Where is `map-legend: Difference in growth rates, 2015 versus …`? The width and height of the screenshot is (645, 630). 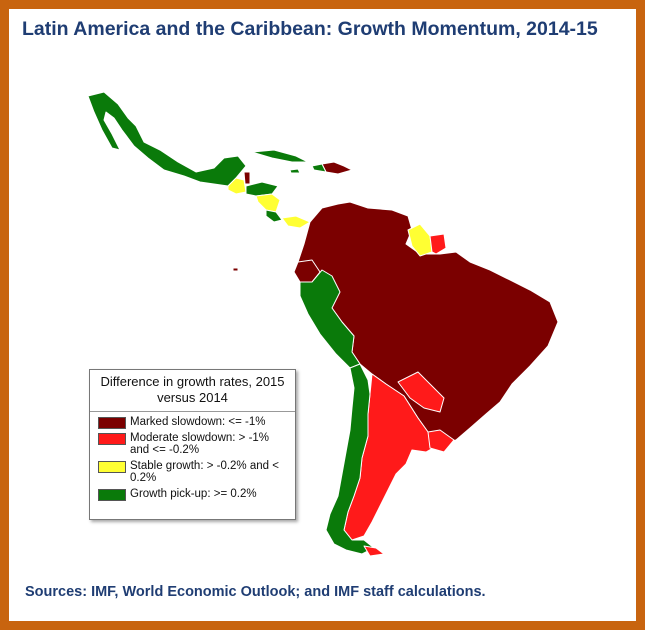 map-legend: Difference in growth rates, 2015 versus … is located at coordinates (192, 444).